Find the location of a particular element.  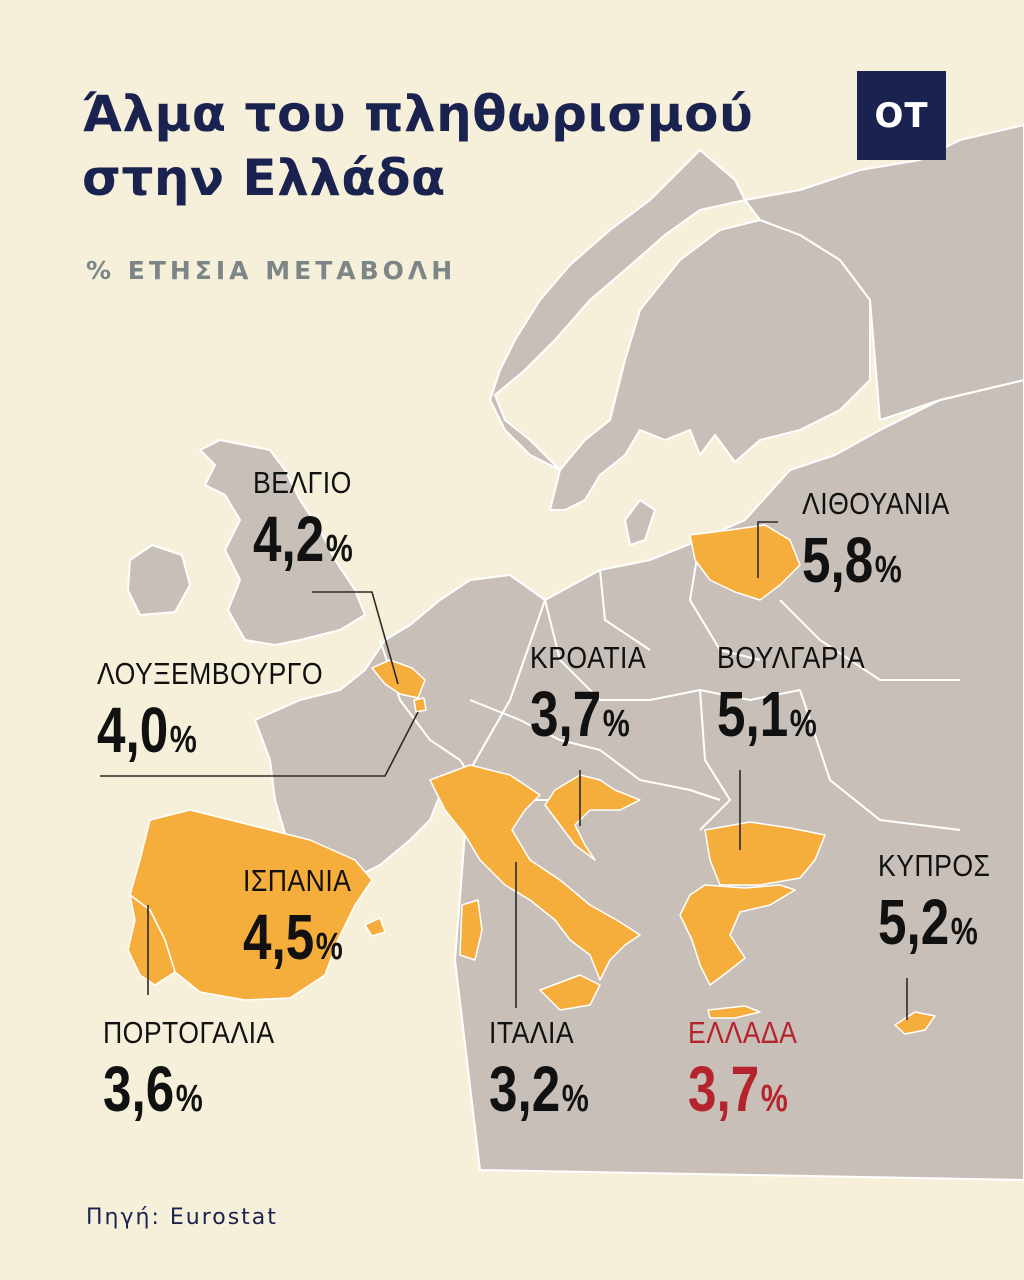

country-portugal is located at coordinates (151, 940).